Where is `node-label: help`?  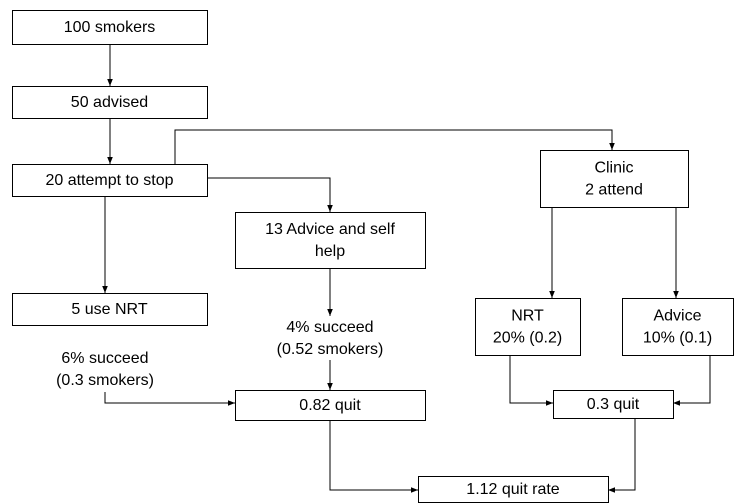 node-label: help is located at coordinates (330, 251).